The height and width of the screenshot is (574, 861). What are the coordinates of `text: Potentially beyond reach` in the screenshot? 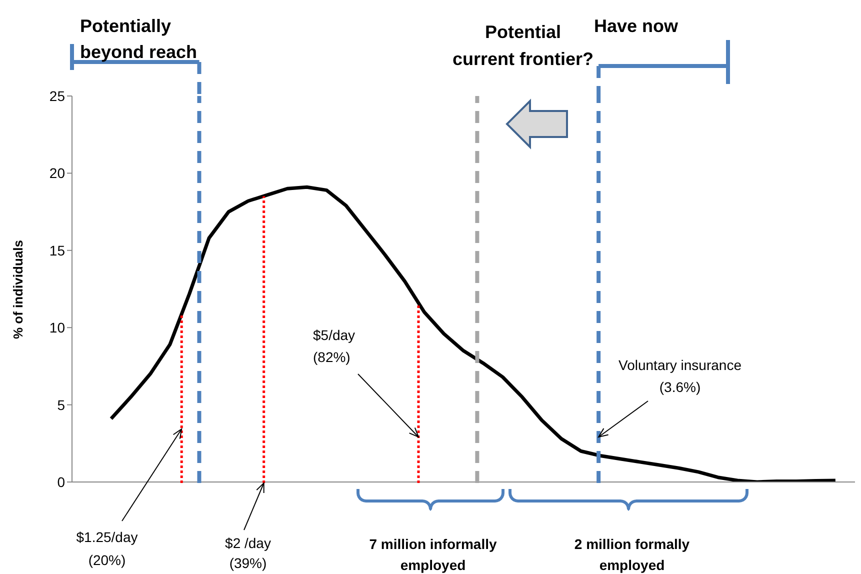 It's located at (139, 39).